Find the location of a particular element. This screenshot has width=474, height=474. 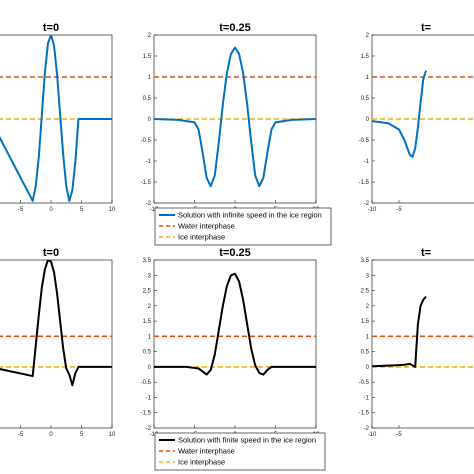

chart-panel-4: t=0 -5 0 5 10 is located at coordinates (58, 342).